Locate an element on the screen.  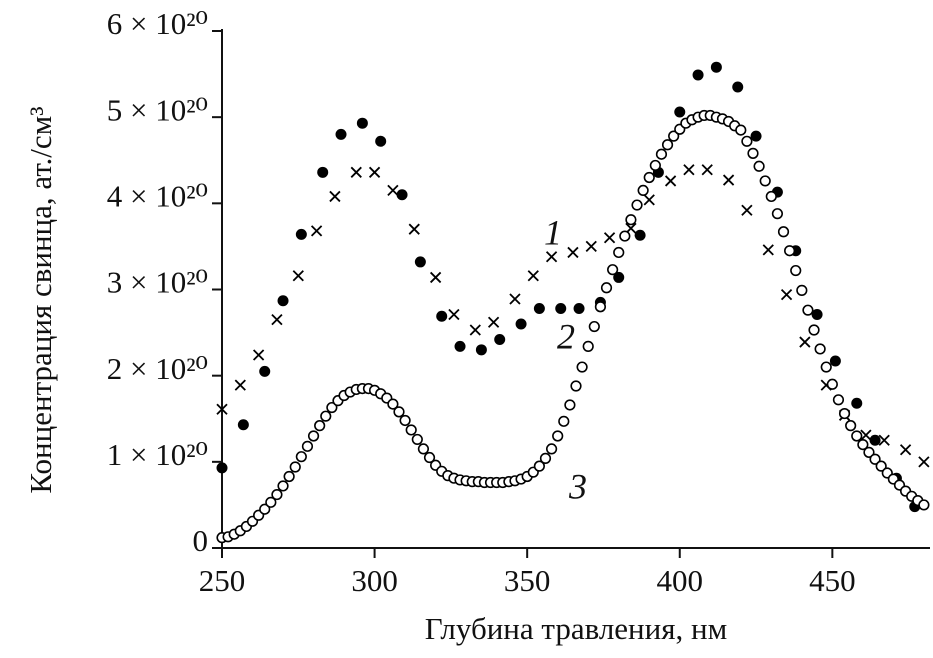
y-tick-label: 1 × 10²⁰ is located at coordinates (157, 454).